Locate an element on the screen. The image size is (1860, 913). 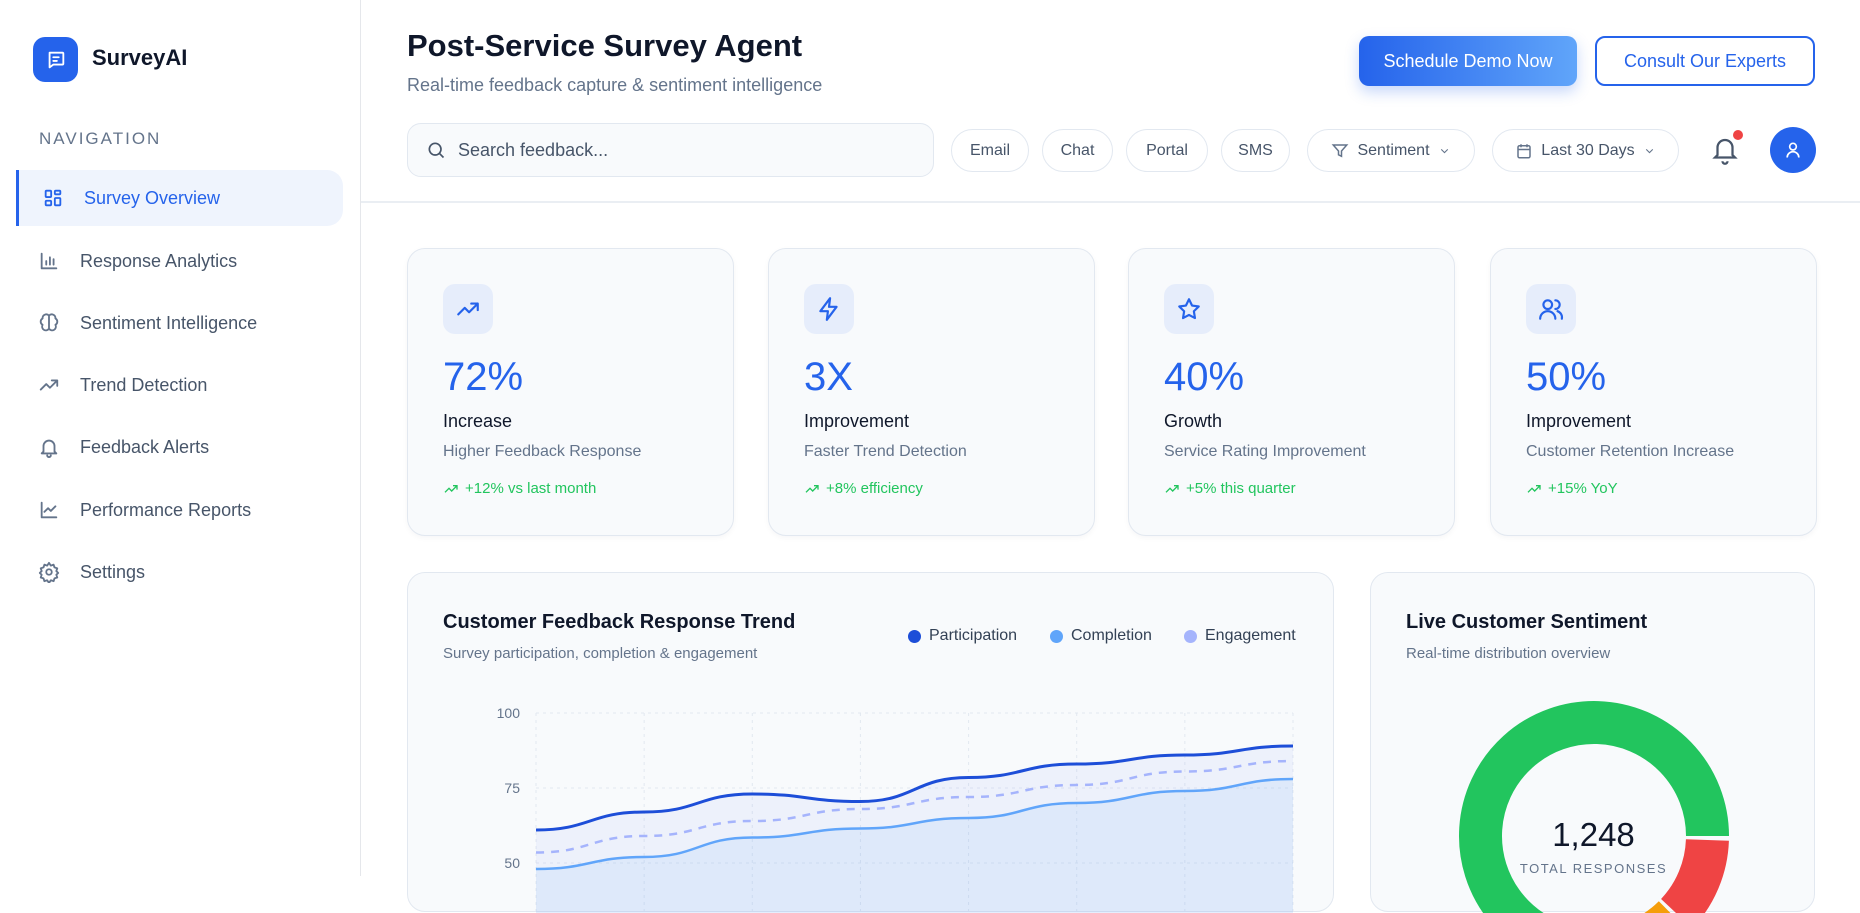
filter-sms: SMS is located at coordinates (1255, 150).